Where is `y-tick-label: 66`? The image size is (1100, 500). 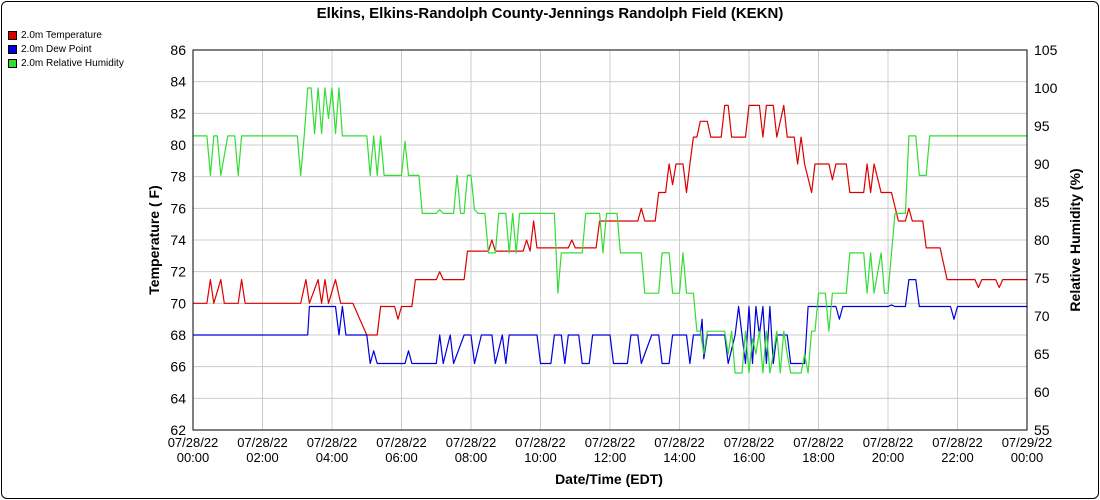
y-tick-label: 66 is located at coordinates (178, 367).